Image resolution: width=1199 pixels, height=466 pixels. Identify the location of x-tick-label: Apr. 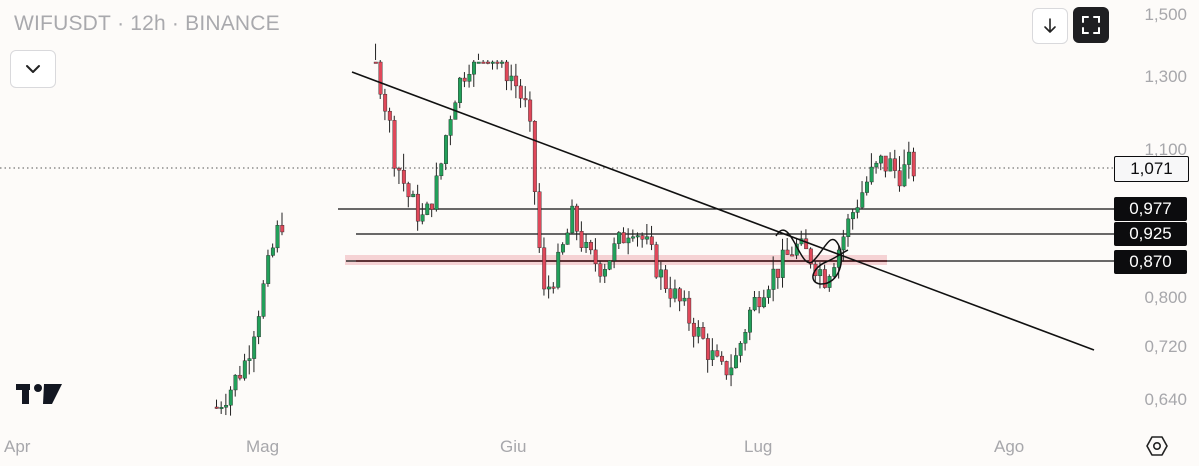
(17, 446).